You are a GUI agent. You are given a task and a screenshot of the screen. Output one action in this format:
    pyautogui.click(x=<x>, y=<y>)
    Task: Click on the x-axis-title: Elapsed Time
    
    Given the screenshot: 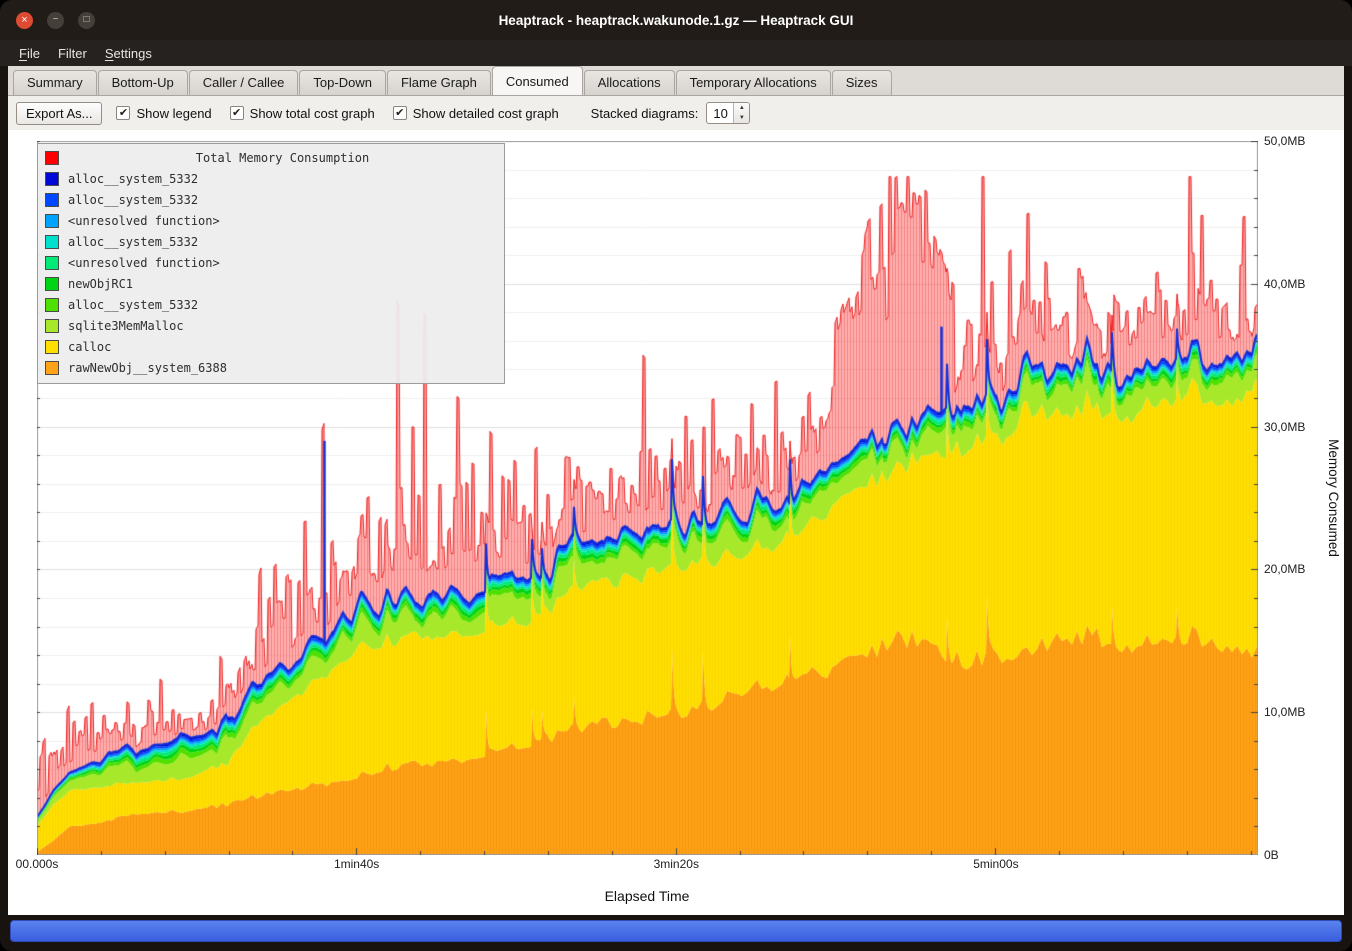 What is the action you would take?
    pyautogui.click(x=647, y=896)
    